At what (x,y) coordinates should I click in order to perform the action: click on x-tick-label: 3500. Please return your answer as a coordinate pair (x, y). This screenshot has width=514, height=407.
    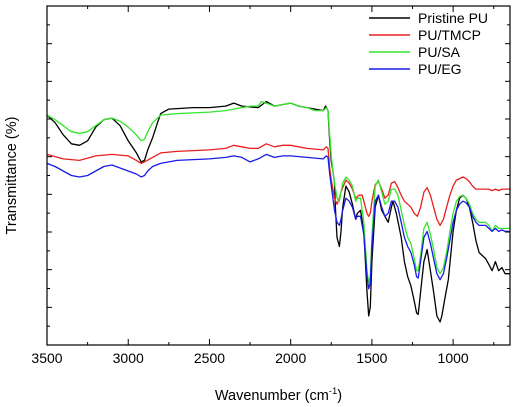
    Looking at the image, I should click on (46, 358).